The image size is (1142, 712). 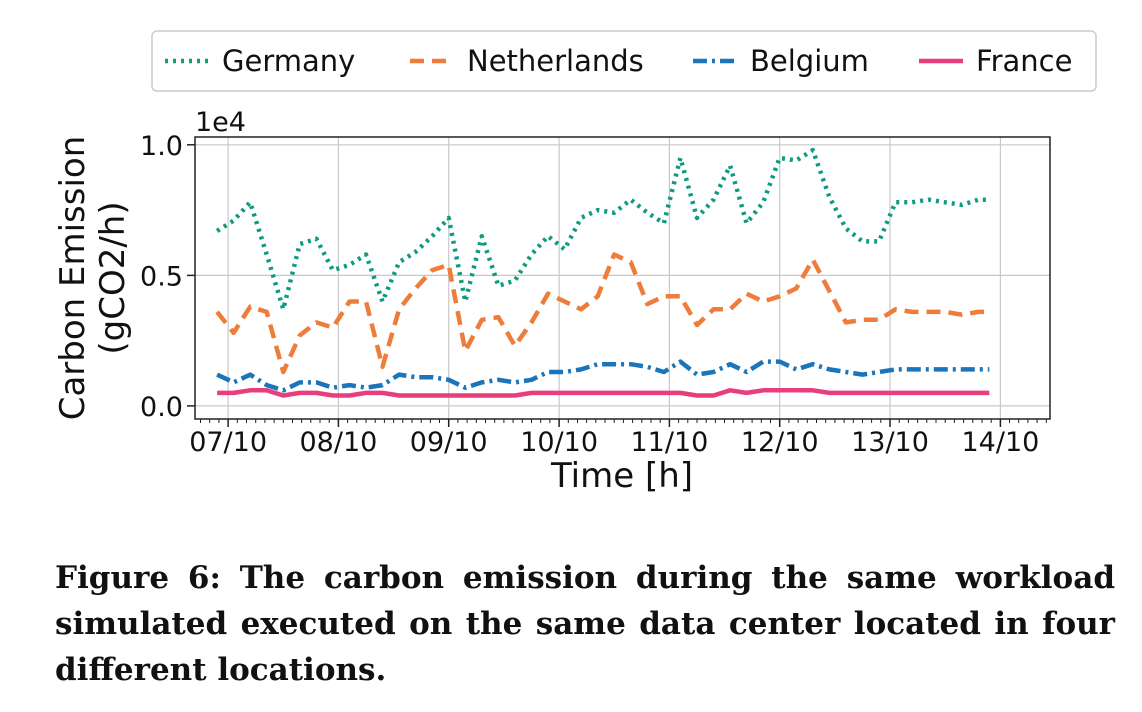 What do you see at coordinates (602, 313) in the screenshot?
I see `series-line-netherlands` at bounding box center [602, 313].